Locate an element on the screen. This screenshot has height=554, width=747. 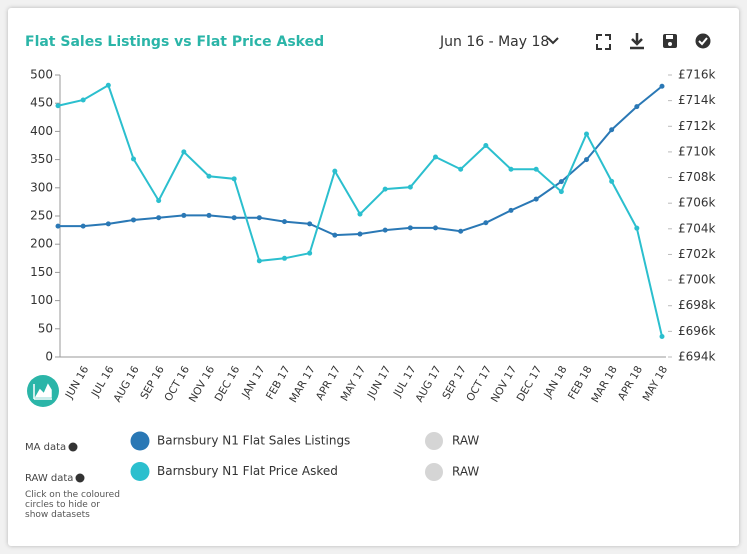
x-tick-label: JUL 16 is located at coordinates (103, 382).